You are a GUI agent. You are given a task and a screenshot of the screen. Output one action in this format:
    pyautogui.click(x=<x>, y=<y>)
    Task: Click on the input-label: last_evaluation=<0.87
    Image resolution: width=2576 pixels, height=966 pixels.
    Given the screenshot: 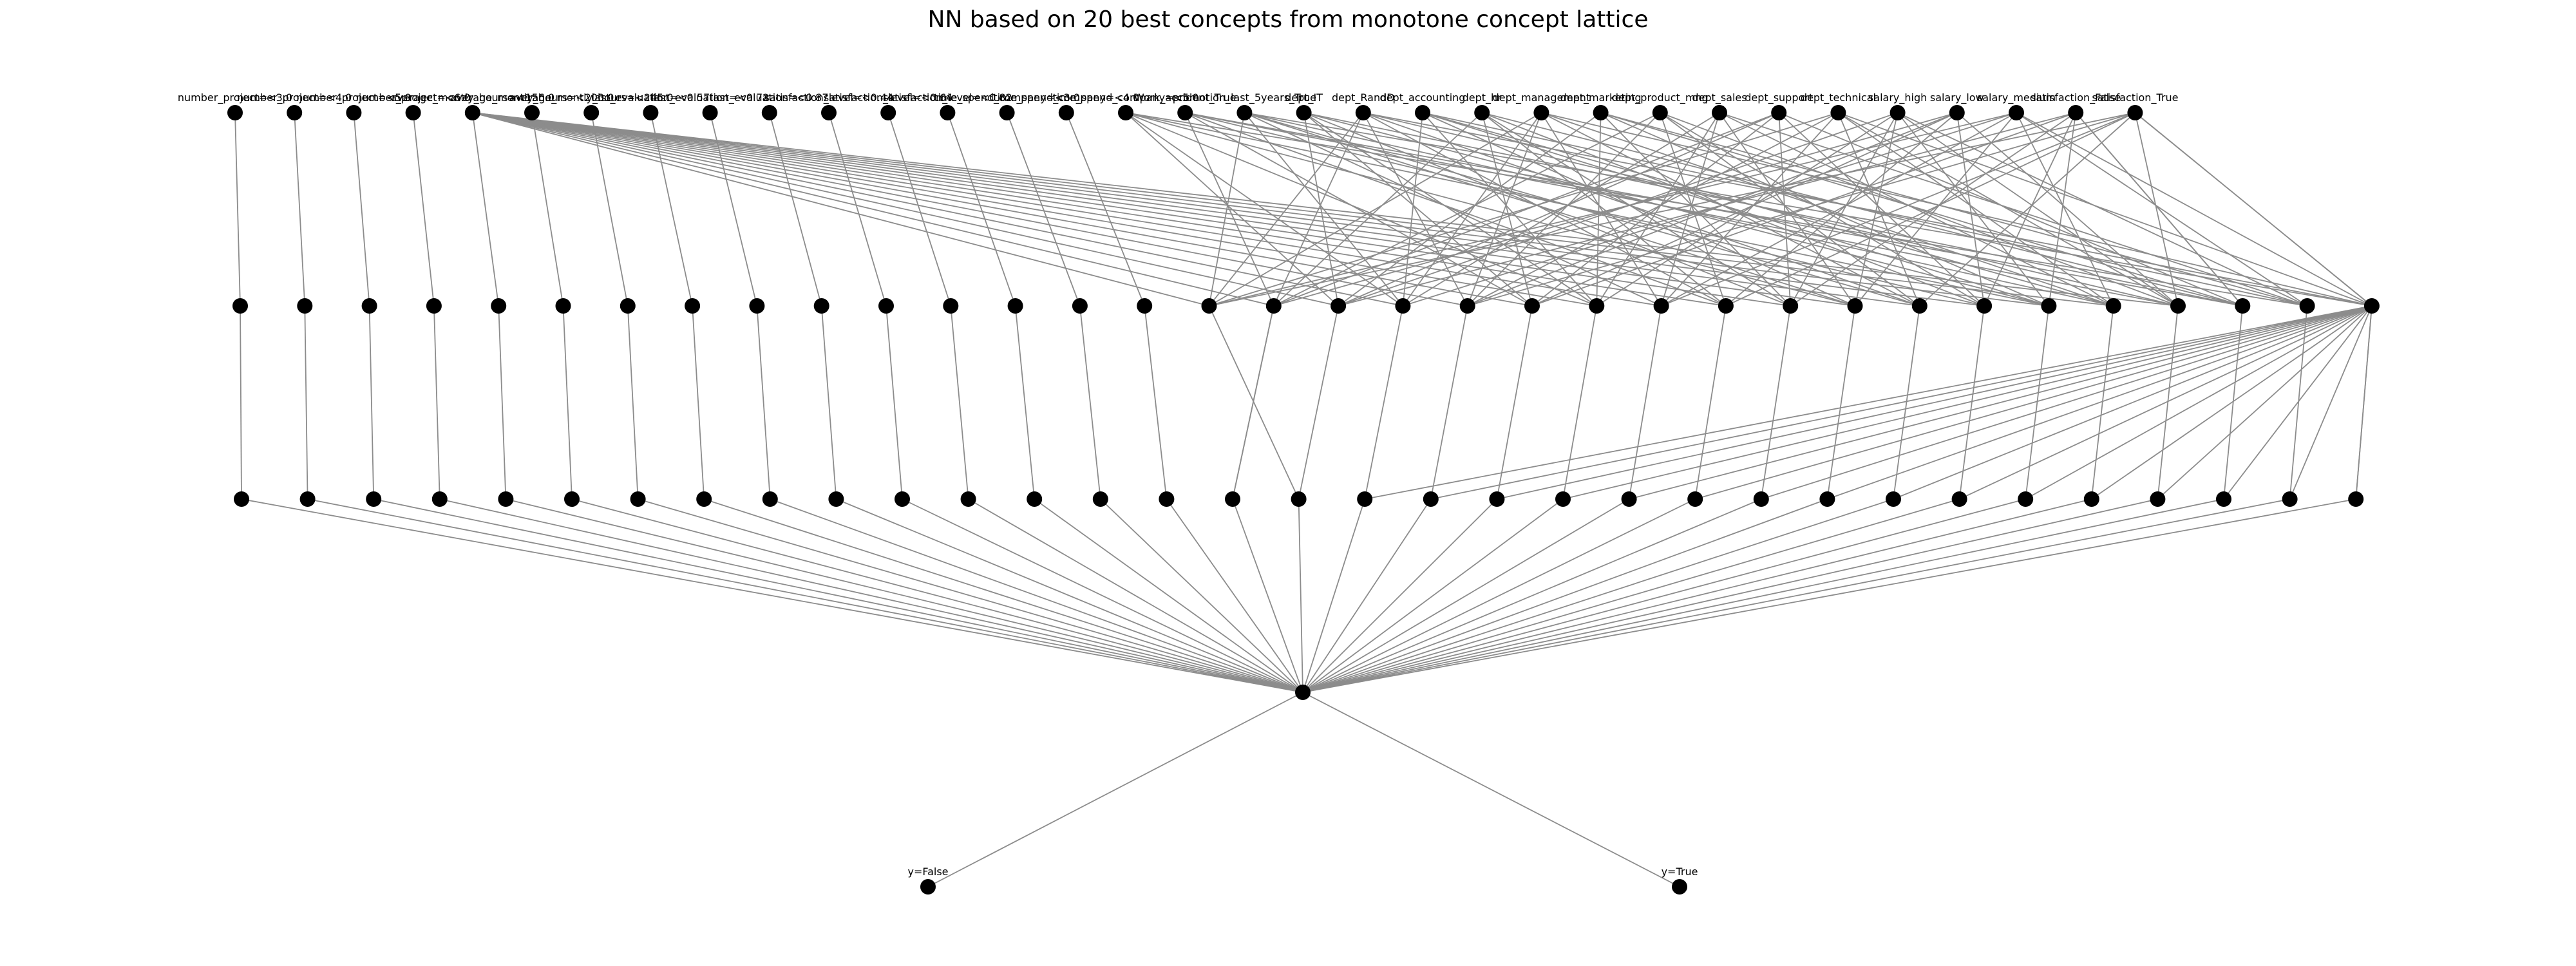 What is the action you would take?
    pyautogui.click(x=769, y=97)
    